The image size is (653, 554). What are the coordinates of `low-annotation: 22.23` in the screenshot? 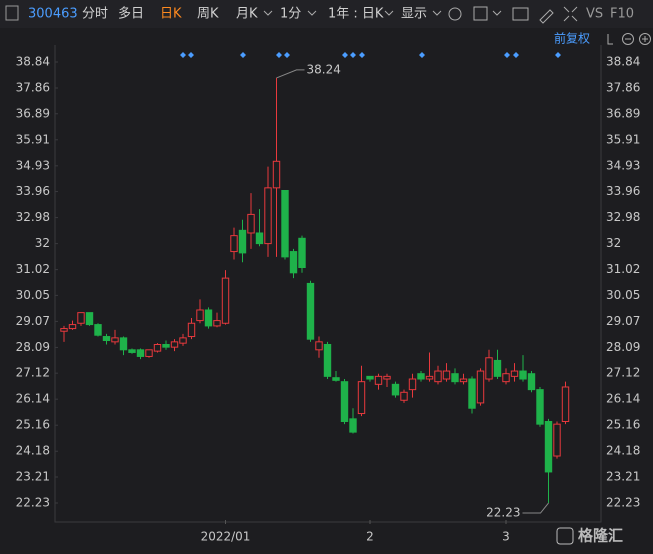 It's located at (503, 513).